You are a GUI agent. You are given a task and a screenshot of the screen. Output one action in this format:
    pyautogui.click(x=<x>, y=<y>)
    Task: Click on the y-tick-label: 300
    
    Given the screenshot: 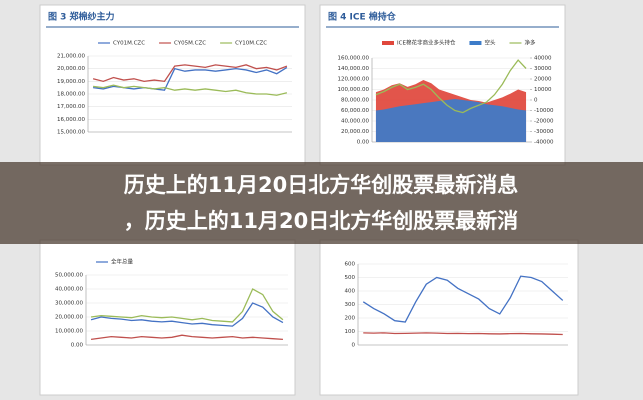 What is the action you would take?
    pyautogui.click(x=350, y=305)
    